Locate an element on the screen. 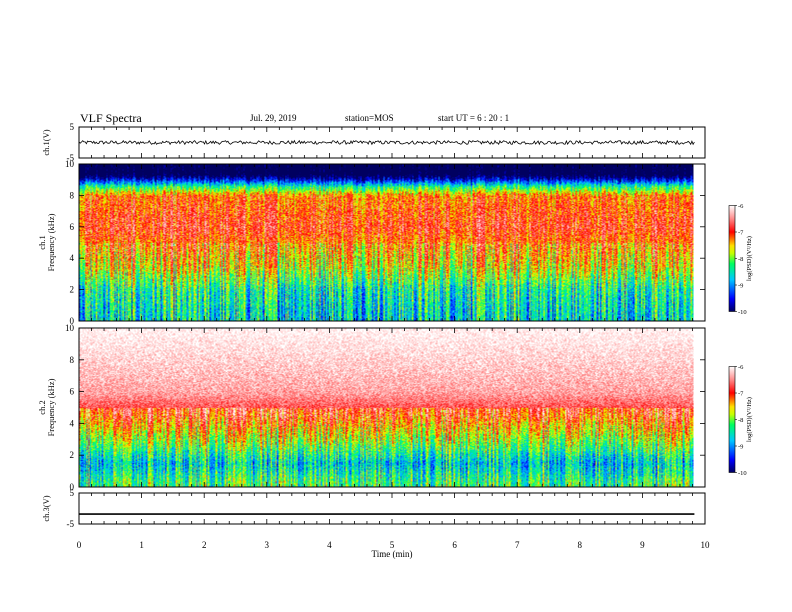  ch3-waveform-panel: 5 -5 ch.3(V) is located at coordinates (373, 508).